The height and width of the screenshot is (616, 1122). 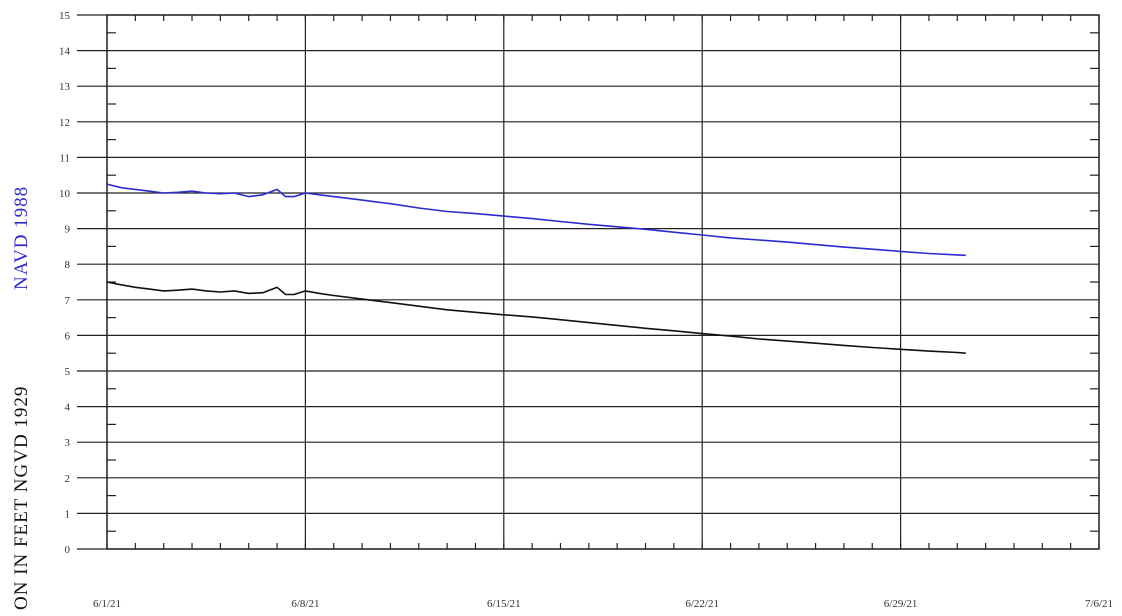 I want to click on x-tick-label: 6/29/21, so click(x=901, y=604).